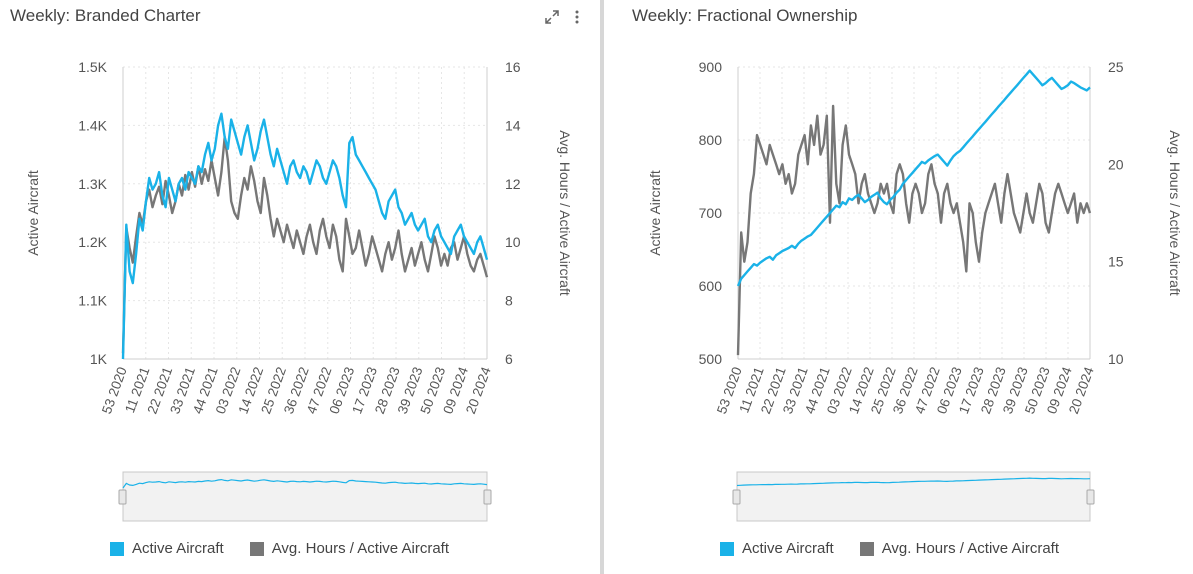 The width and height of the screenshot is (1193, 574). I want to click on y-left-tick-label: 700, so click(711, 213).